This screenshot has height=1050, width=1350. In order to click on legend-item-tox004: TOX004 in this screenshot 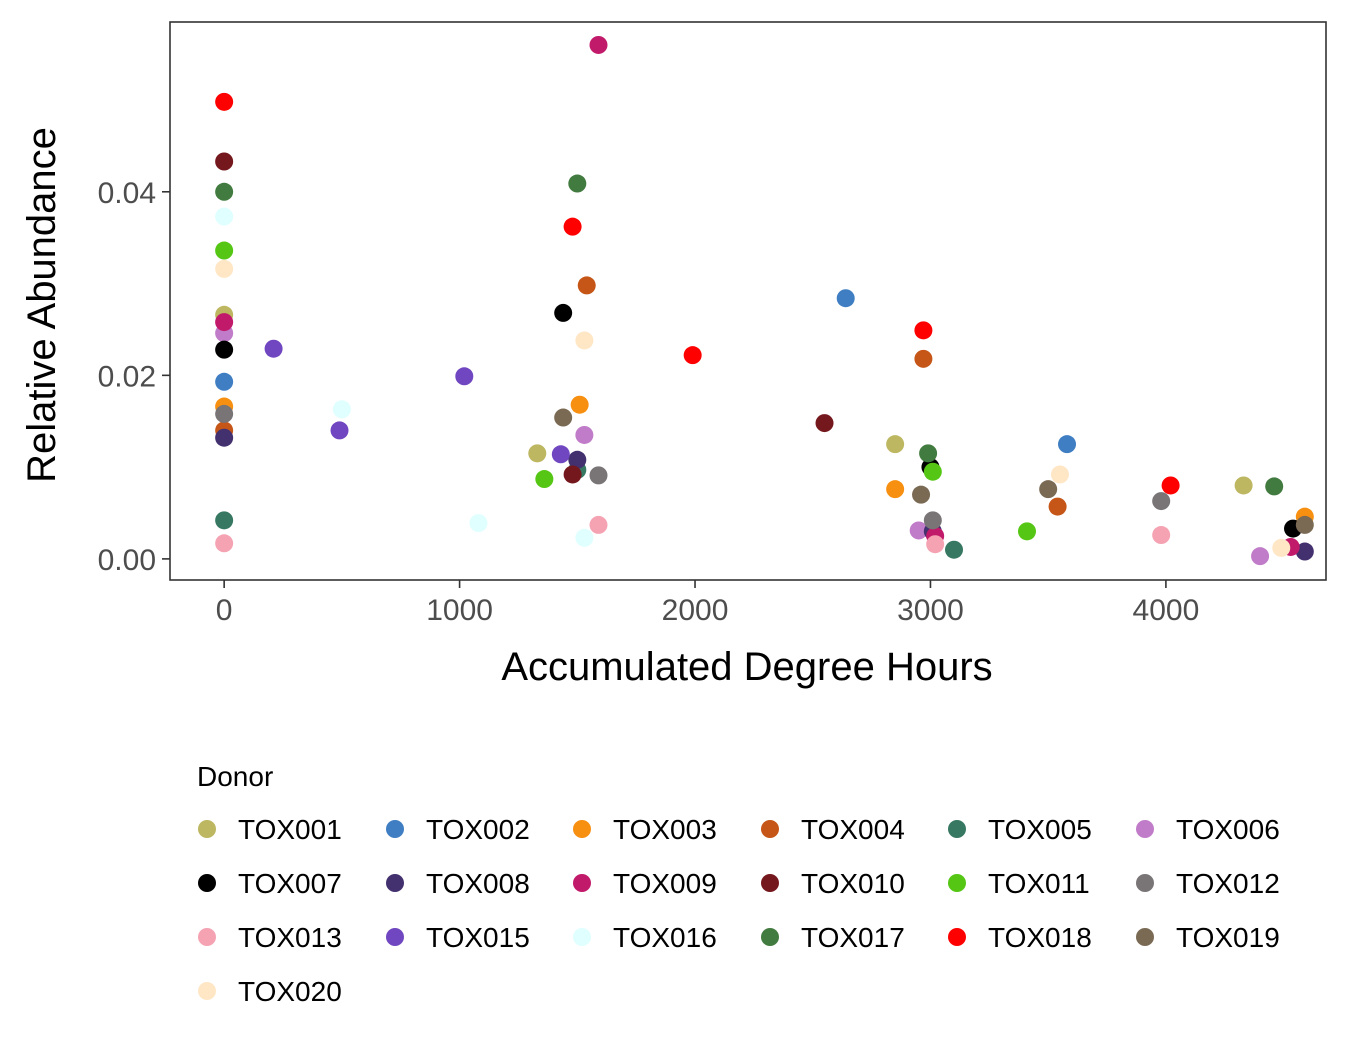, I will do `click(833, 829)`.